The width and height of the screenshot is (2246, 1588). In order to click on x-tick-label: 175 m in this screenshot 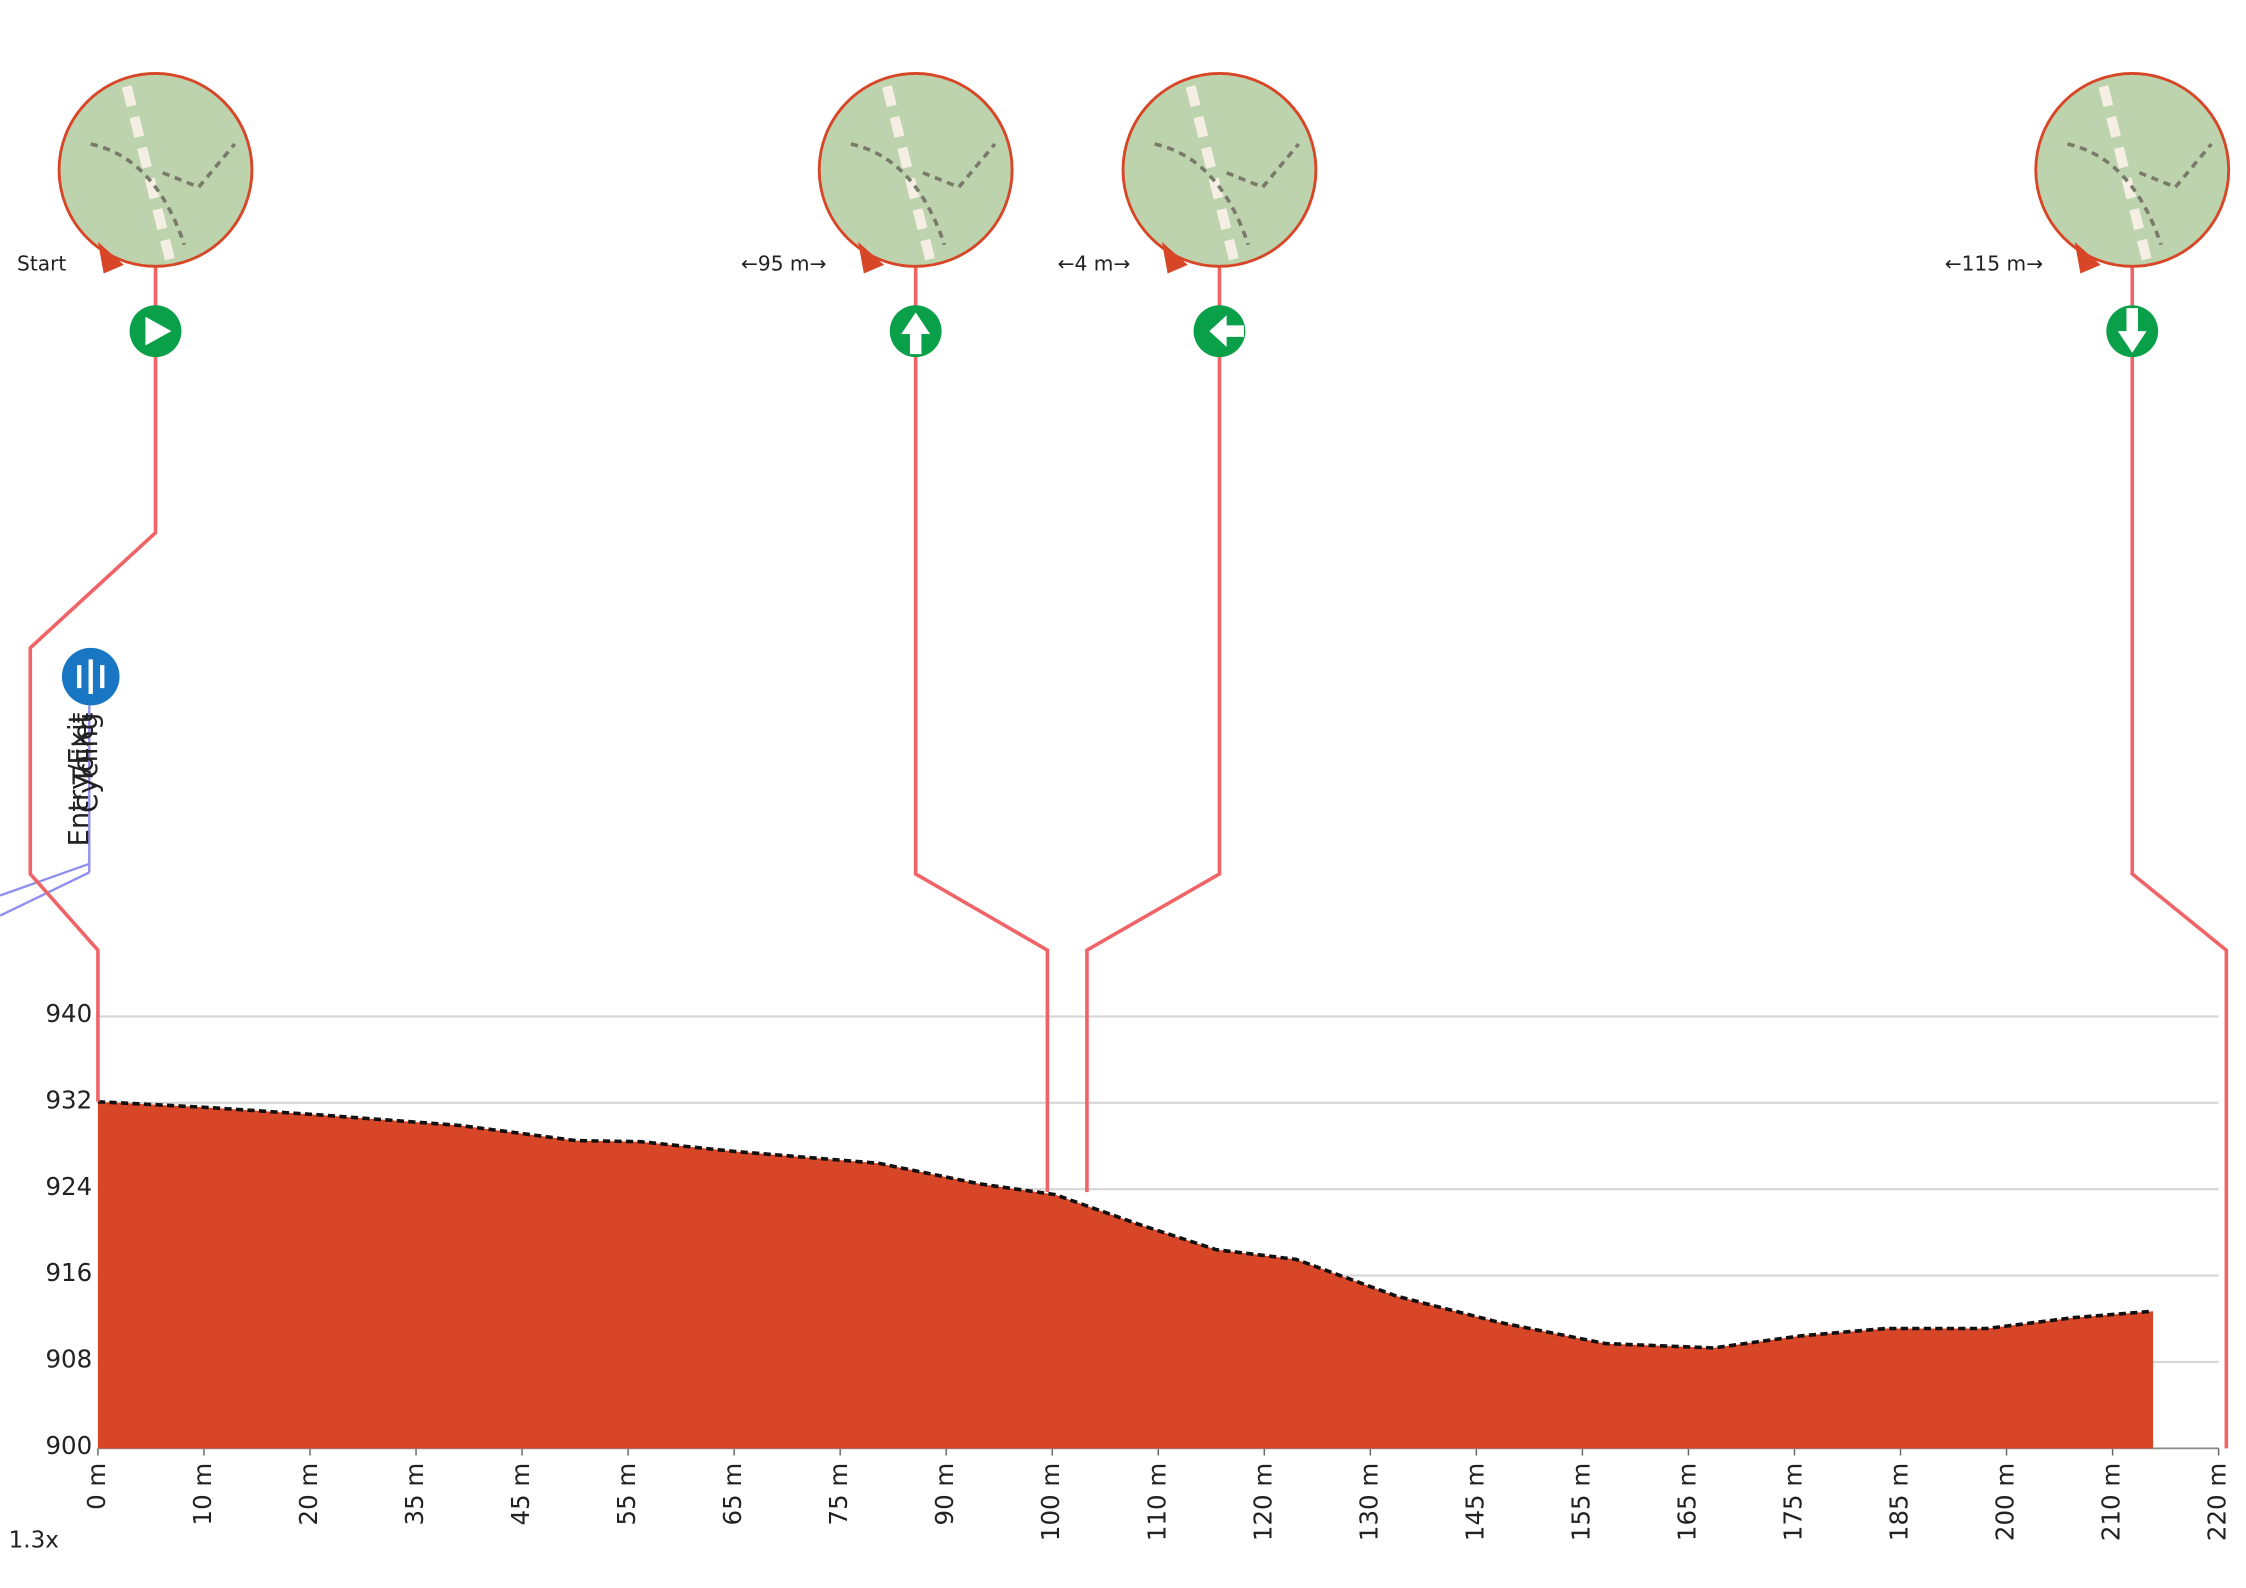, I will do `click(1792, 1502)`.